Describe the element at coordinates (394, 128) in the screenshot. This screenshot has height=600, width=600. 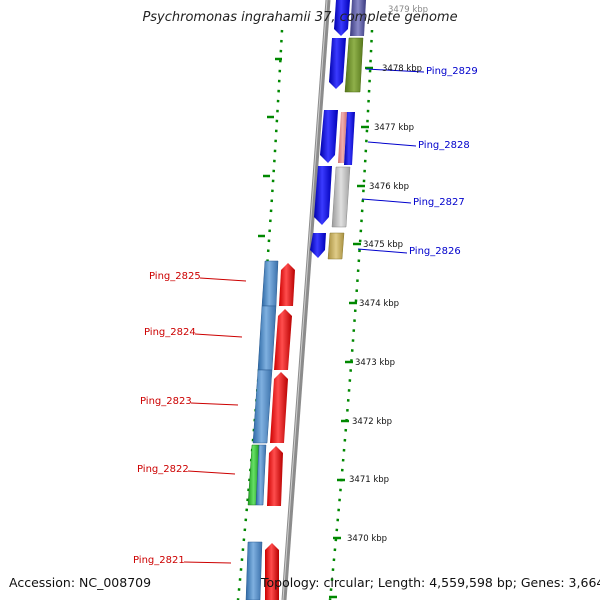
I see `tick-label: 3477 kbp` at that location.